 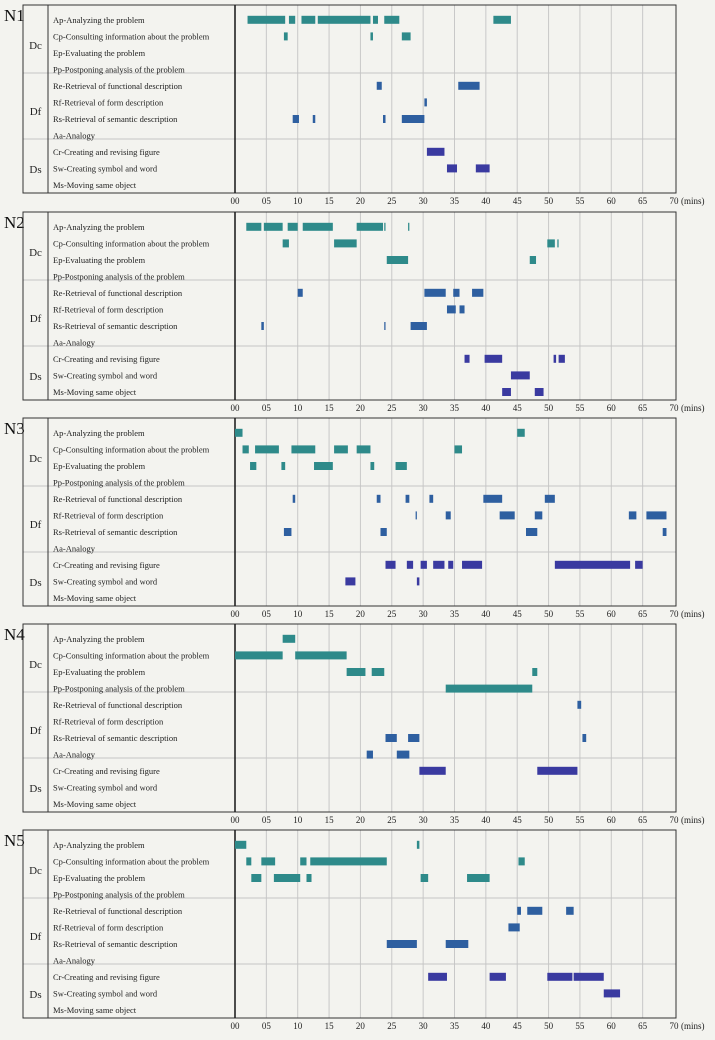 What do you see at coordinates (14, 634) in the screenshot?
I see `panel-label: N4` at bounding box center [14, 634].